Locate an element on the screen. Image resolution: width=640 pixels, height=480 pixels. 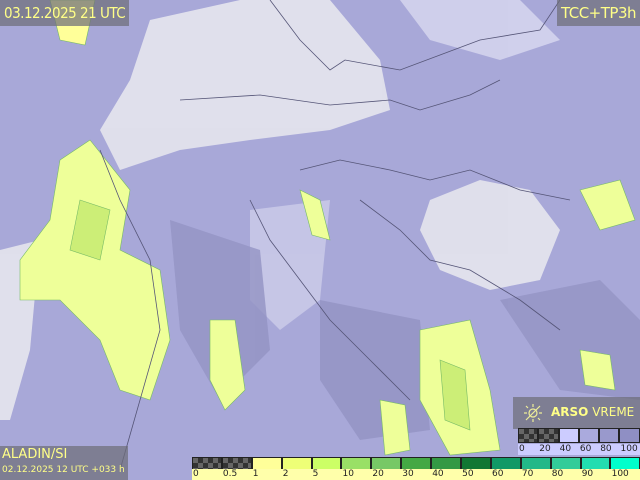
precipitation-legend is located at coordinates (416, 464).